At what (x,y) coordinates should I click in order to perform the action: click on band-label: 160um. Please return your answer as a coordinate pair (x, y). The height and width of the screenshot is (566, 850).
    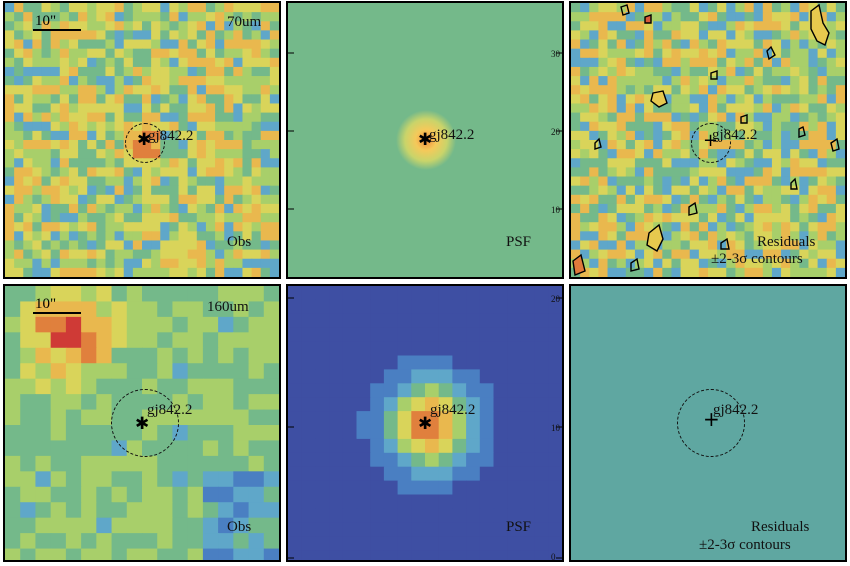
    Looking at the image, I should click on (228, 307).